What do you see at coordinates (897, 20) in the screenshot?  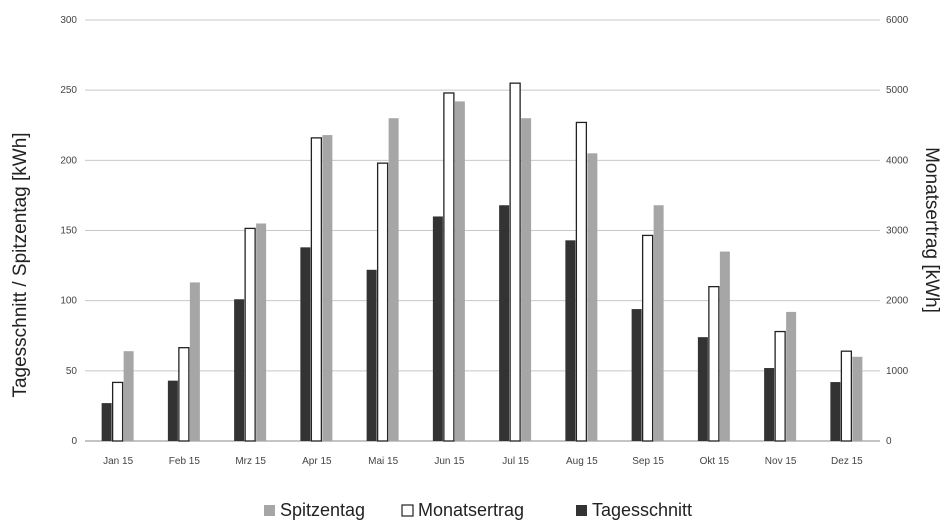 I see `right-tick-label: 6000` at bounding box center [897, 20].